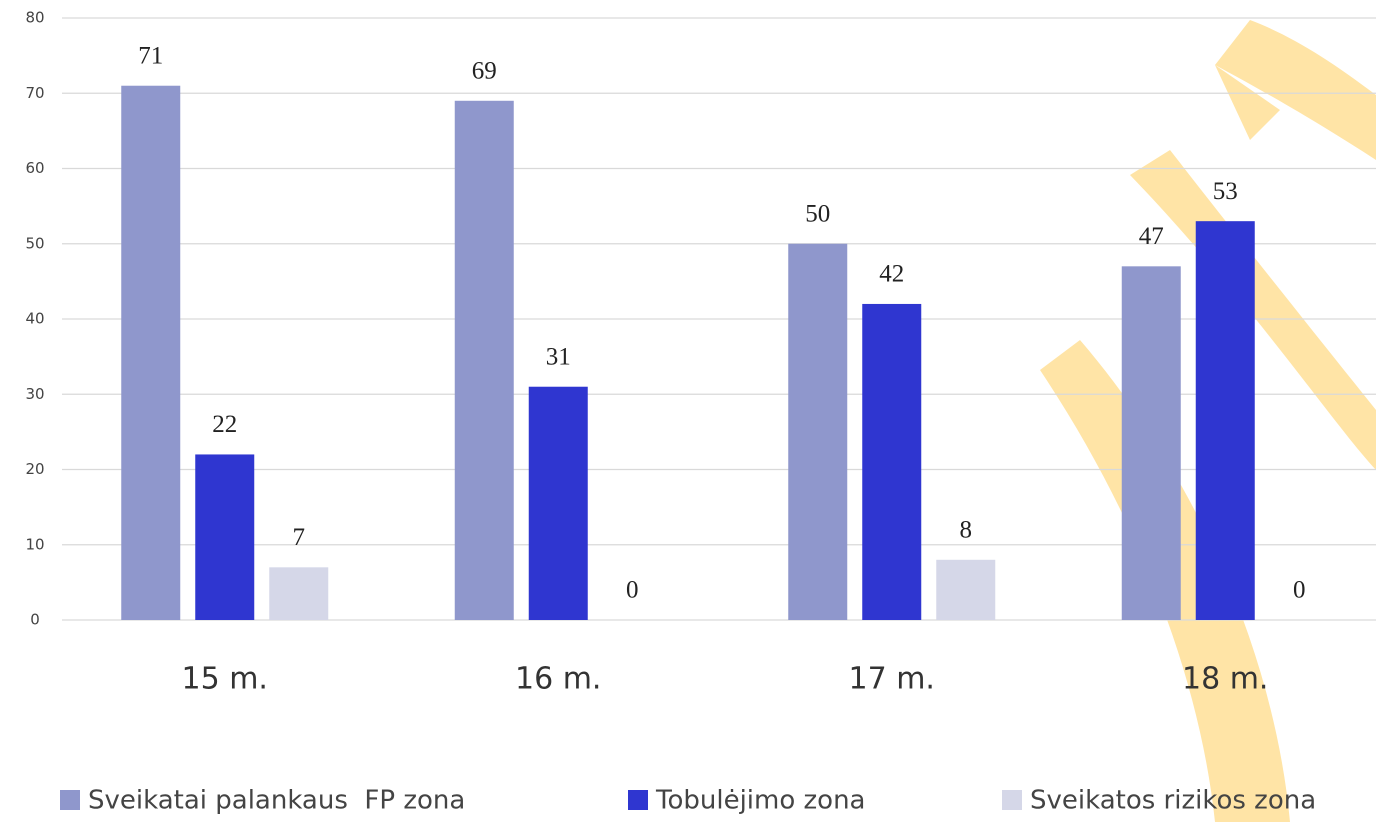  Describe the element at coordinates (34, 394) in the screenshot. I see `y-tick-label: 30` at that location.